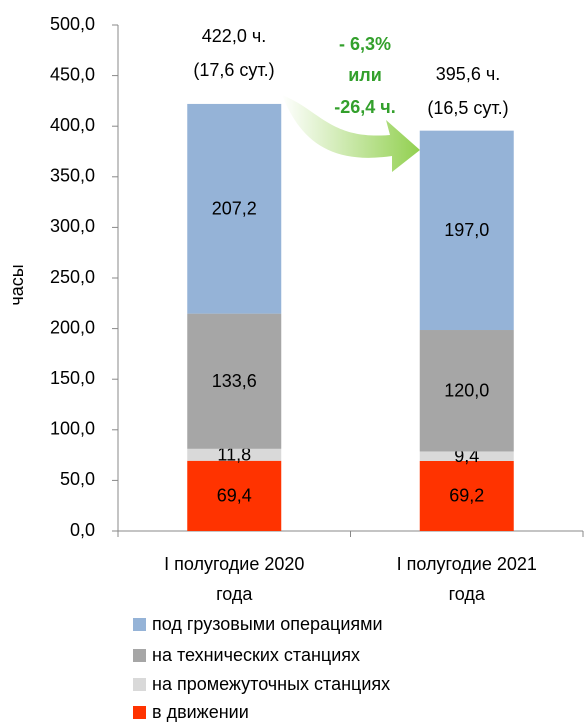  What do you see at coordinates (267, 624) in the screenshot?
I see `legend-label: под грузовыми операциями` at bounding box center [267, 624].